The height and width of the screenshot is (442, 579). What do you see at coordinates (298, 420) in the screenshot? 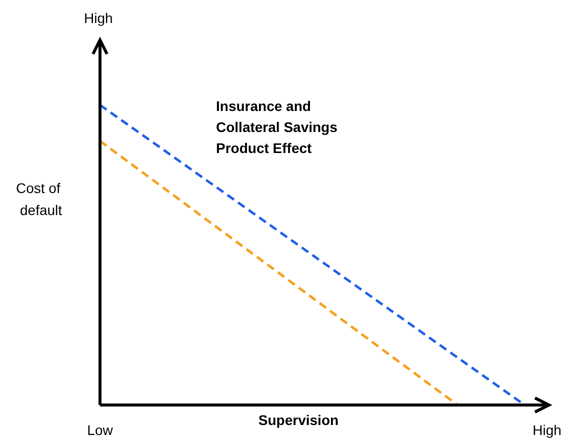
I see `x-axis-title: Supervision` at bounding box center [298, 420].